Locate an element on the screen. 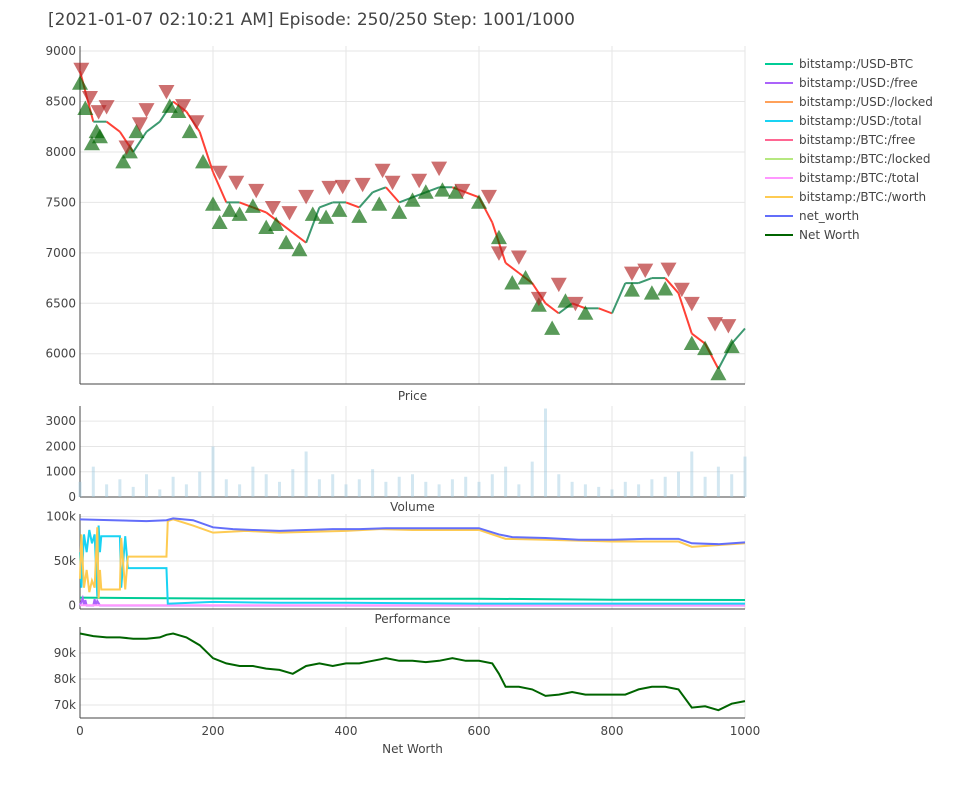 Image resolution: width=954 pixels, height=800 pixels. y-tick-label: 2000 is located at coordinates (60, 446).